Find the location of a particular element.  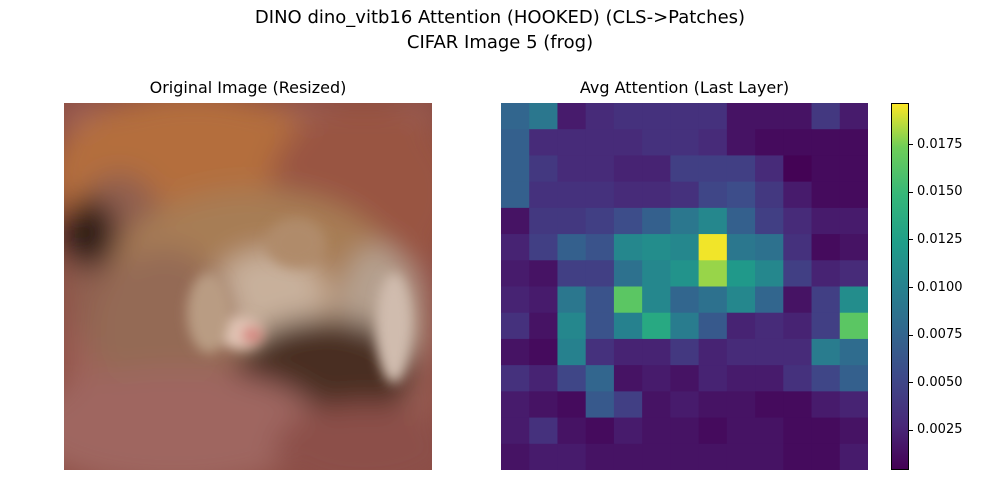

colorbar-tick-label: 0.0100 is located at coordinates (940, 287).